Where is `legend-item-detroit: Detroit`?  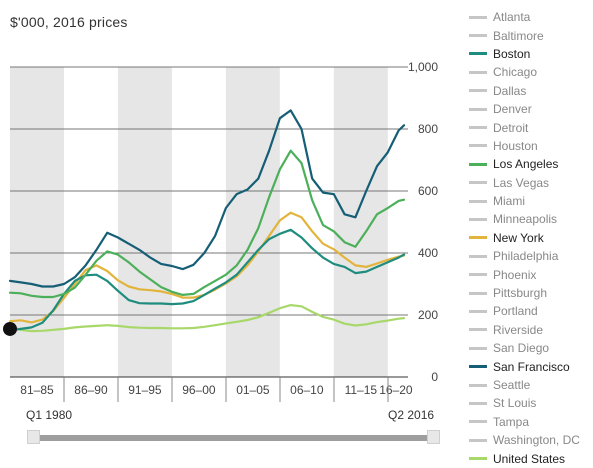
legend-item-detroit: Detroit is located at coordinates (524, 127).